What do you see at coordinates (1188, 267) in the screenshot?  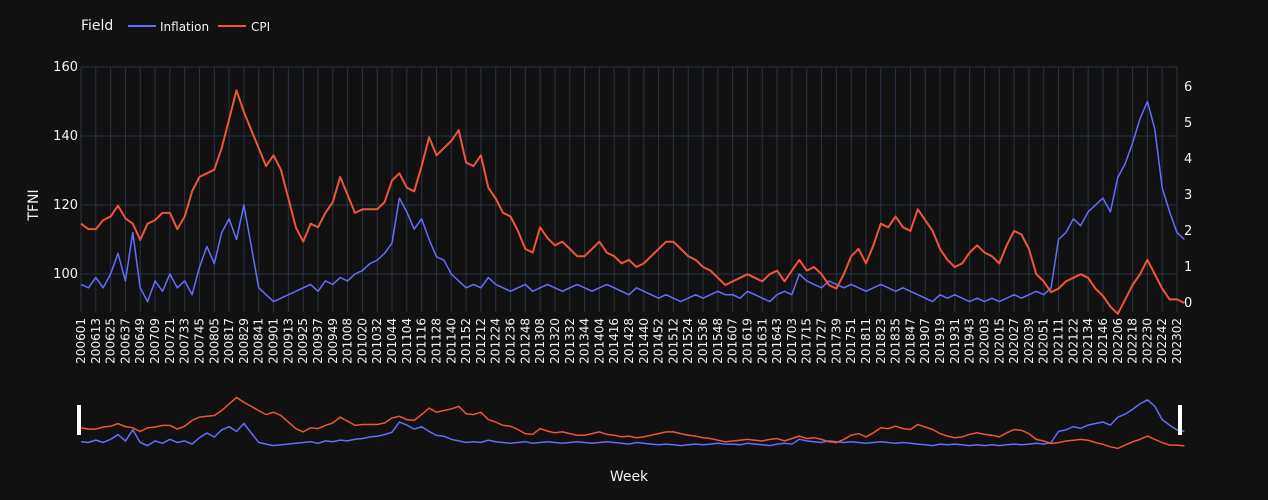 I see `y2-tick-label: 1` at bounding box center [1188, 267].